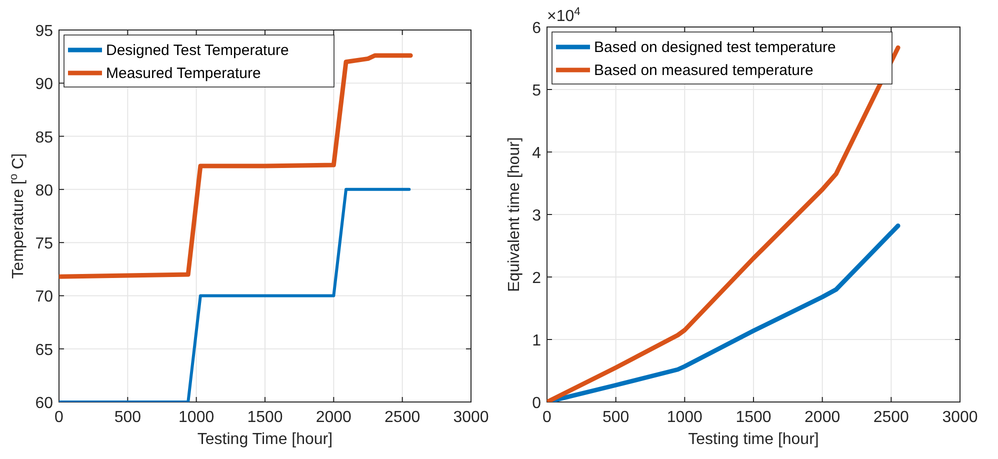 The width and height of the screenshot is (998, 459). What do you see at coordinates (44, 31) in the screenshot?
I see `y-tick-label: 95` at bounding box center [44, 31].